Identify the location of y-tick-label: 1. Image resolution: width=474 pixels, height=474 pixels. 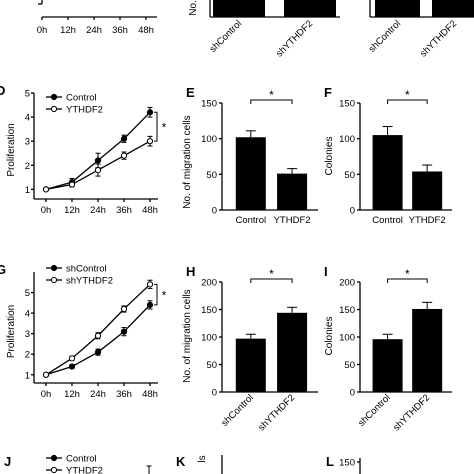
(27, 190).